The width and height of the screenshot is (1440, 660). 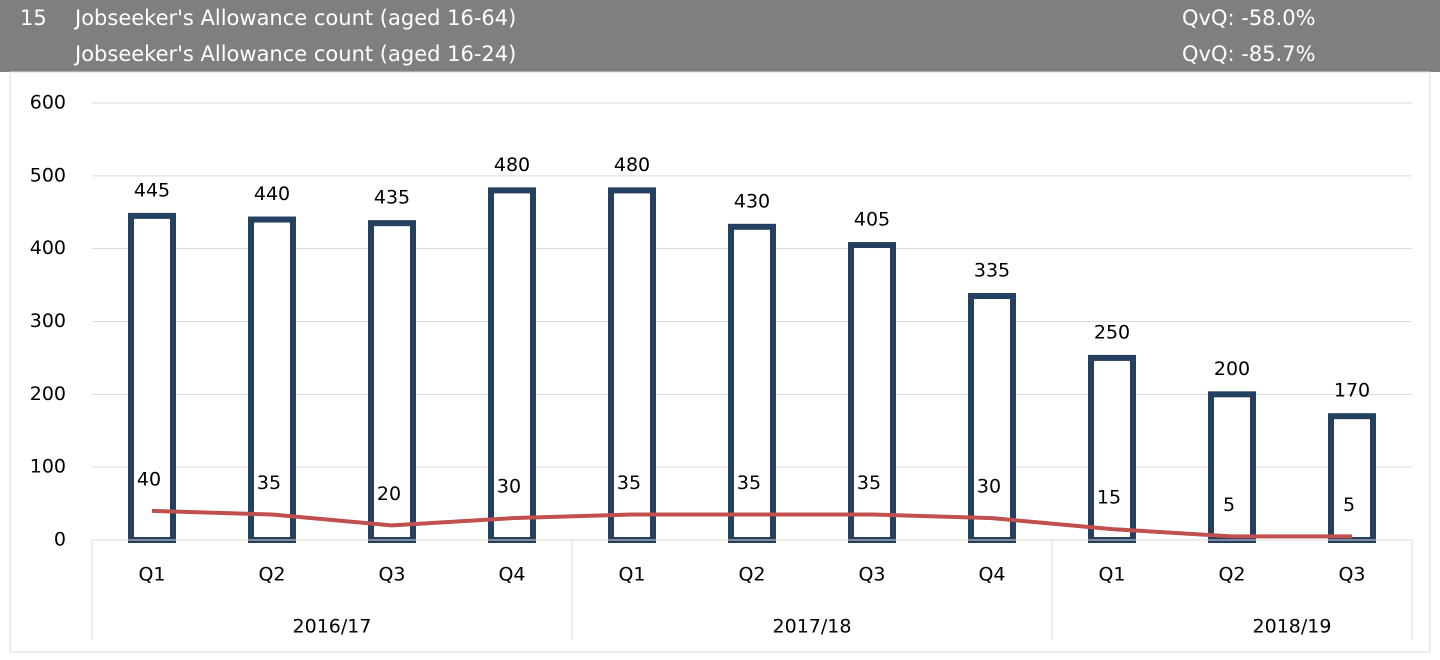 What do you see at coordinates (149, 479) in the screenshot?
I see `line-label: 40` at bounding box center [149, 479].